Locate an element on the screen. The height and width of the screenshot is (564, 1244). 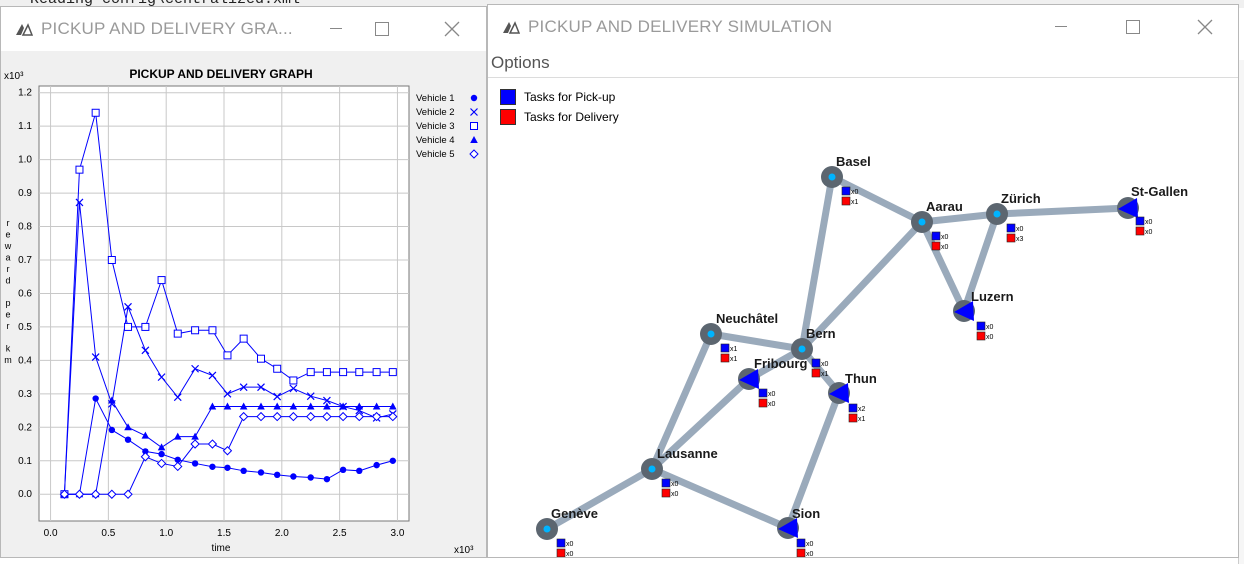
y-tick-label: 0.8 is located at coordinates (25, 227).